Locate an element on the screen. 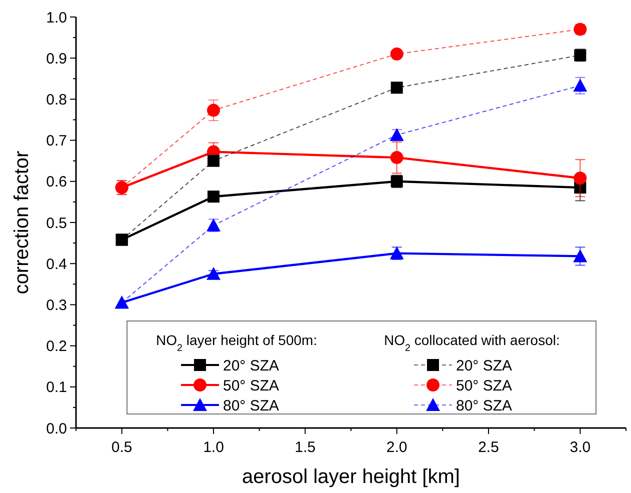  annotation: NO$_{2}$ collocated with aerosol: is located at coordinates (472, 343).